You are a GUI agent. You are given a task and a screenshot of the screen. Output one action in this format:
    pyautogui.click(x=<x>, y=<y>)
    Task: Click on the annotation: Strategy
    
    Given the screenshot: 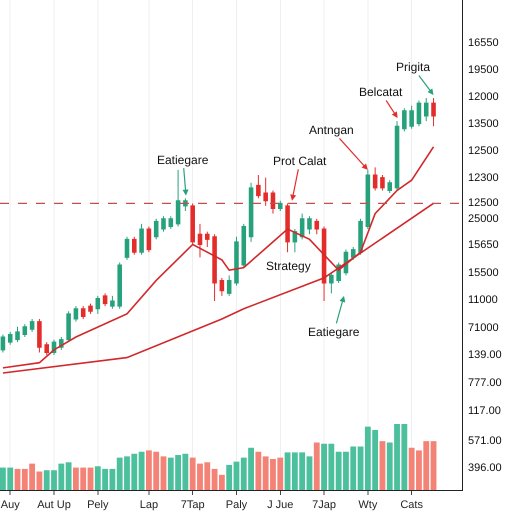 What is the action you would take?
    pyautogui.click(x=288, y=266)
    